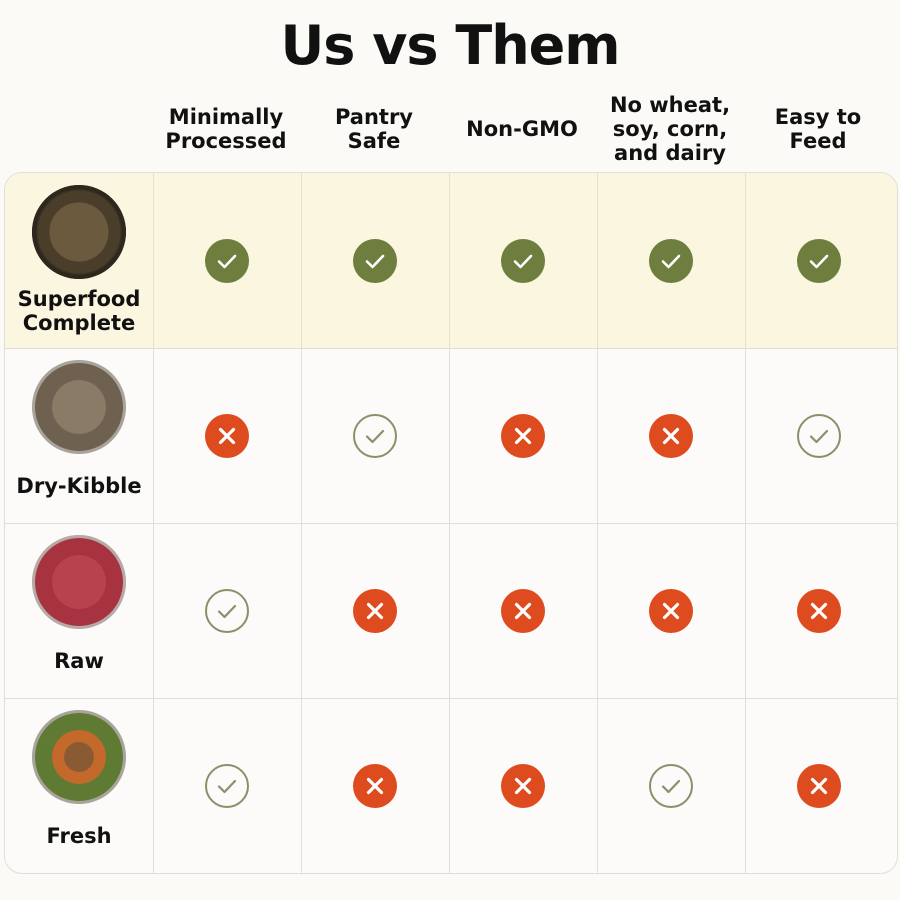 Image resolution: width=900 pixels, height=900 pixels. What do you see at coordinates (79, 311) in the screenshot?
I see `row-label: Superfood Complete` at bounding box center [79, 311].